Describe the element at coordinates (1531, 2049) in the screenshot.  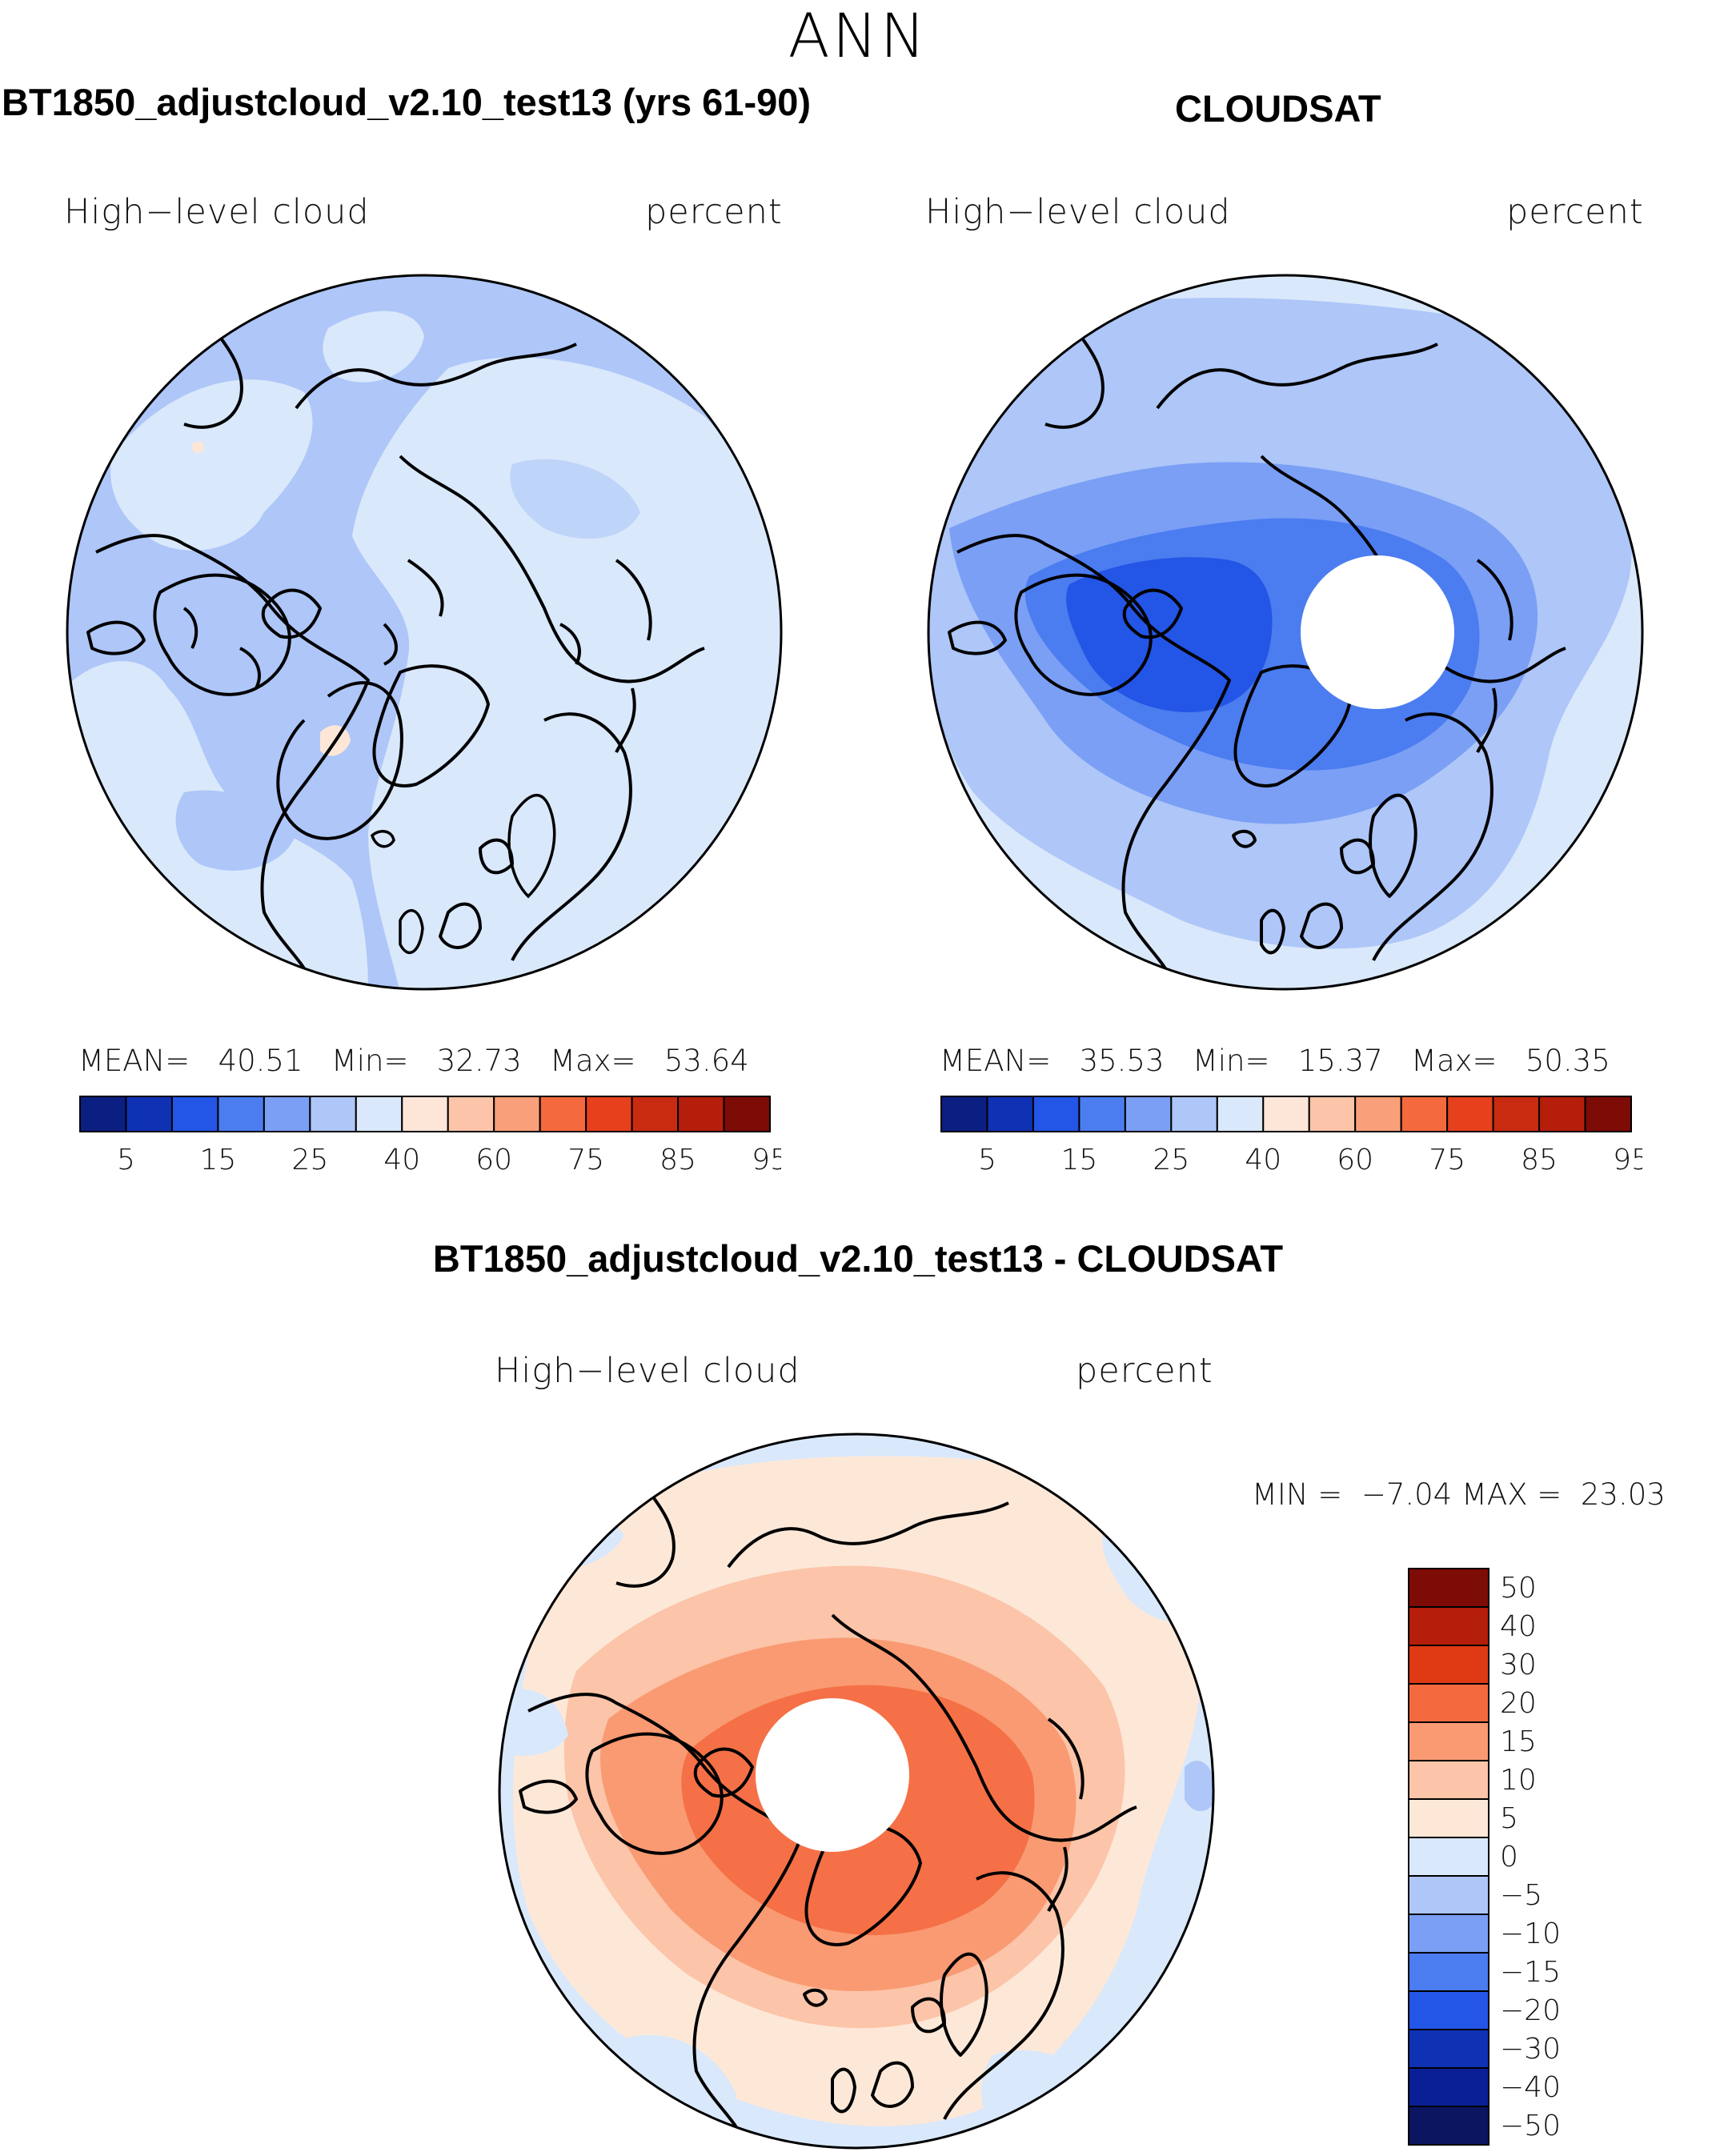
I see `panel-3-colorbar-tick-label: −30` at that location.